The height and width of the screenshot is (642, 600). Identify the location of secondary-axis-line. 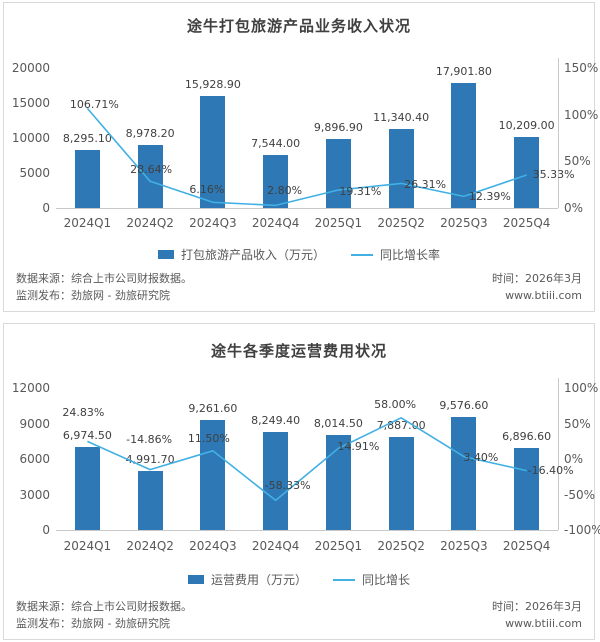
(558, 454).